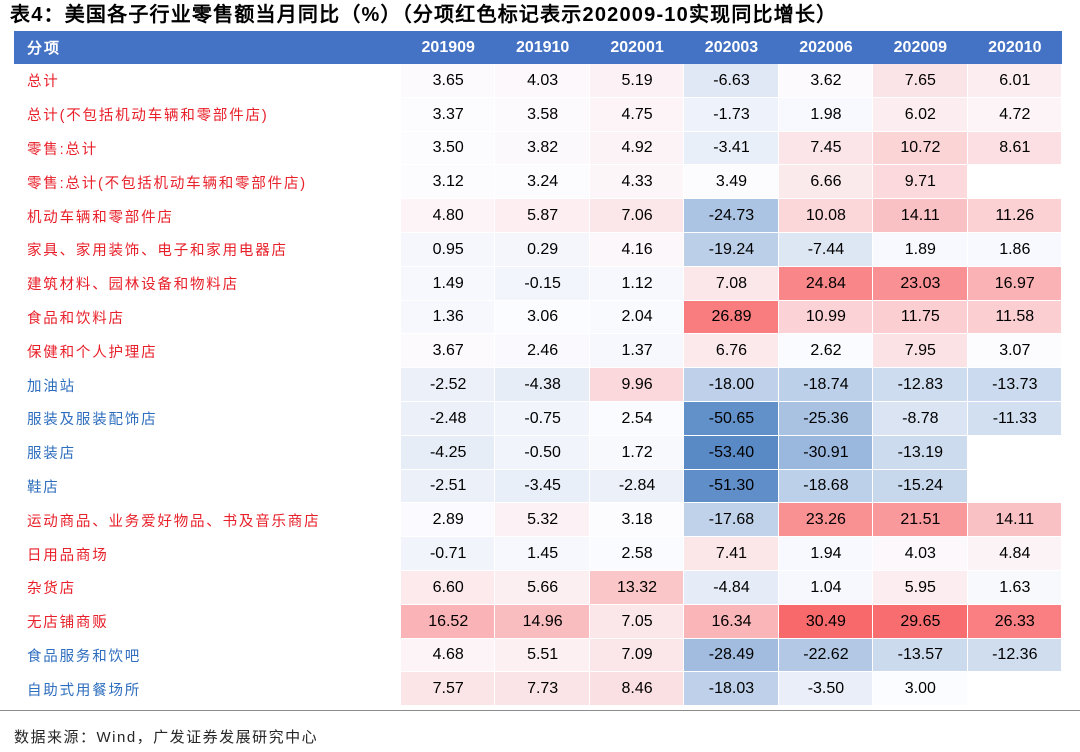  Describe the element at coordinates (637, 216) in the screenshot. I see `value-cell: 7.06` at that location.